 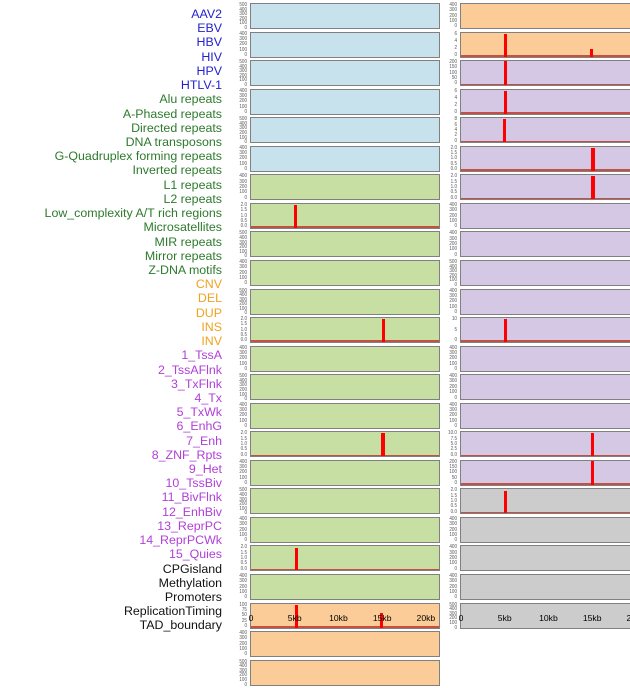 What do you see at coordinates (201, 355) in the screenshot?
I see `row-label-1-tssa: 1_TssA` at bounding box center [201, 355].